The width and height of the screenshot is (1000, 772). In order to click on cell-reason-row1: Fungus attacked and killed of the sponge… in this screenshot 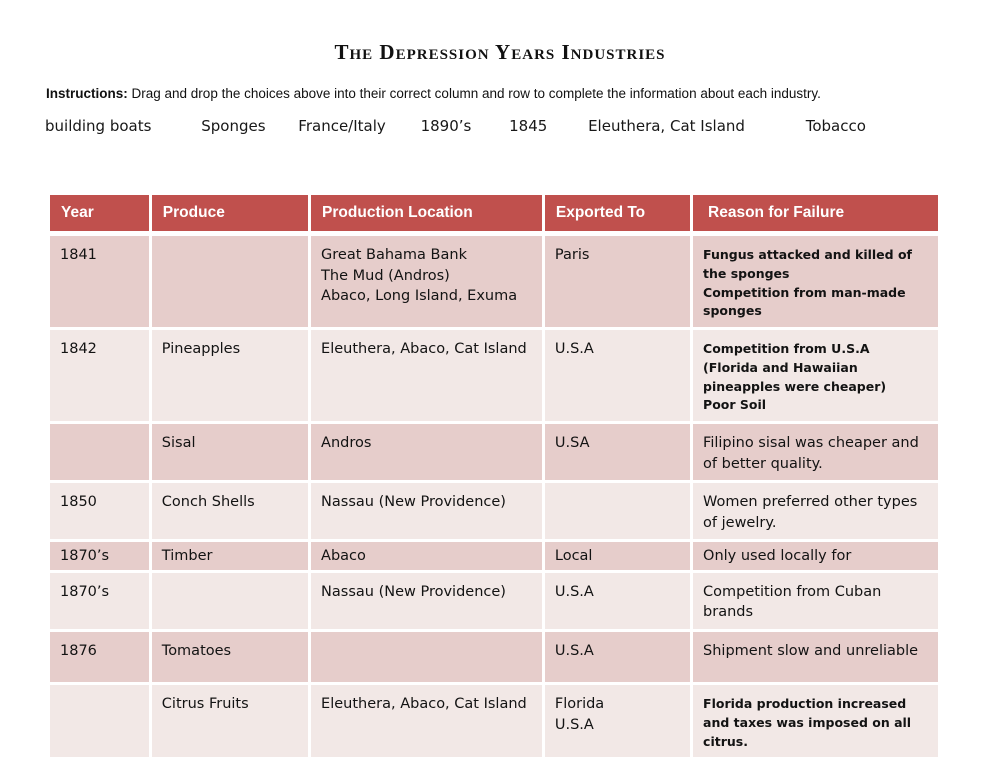, I will do `click(815, 281)`.